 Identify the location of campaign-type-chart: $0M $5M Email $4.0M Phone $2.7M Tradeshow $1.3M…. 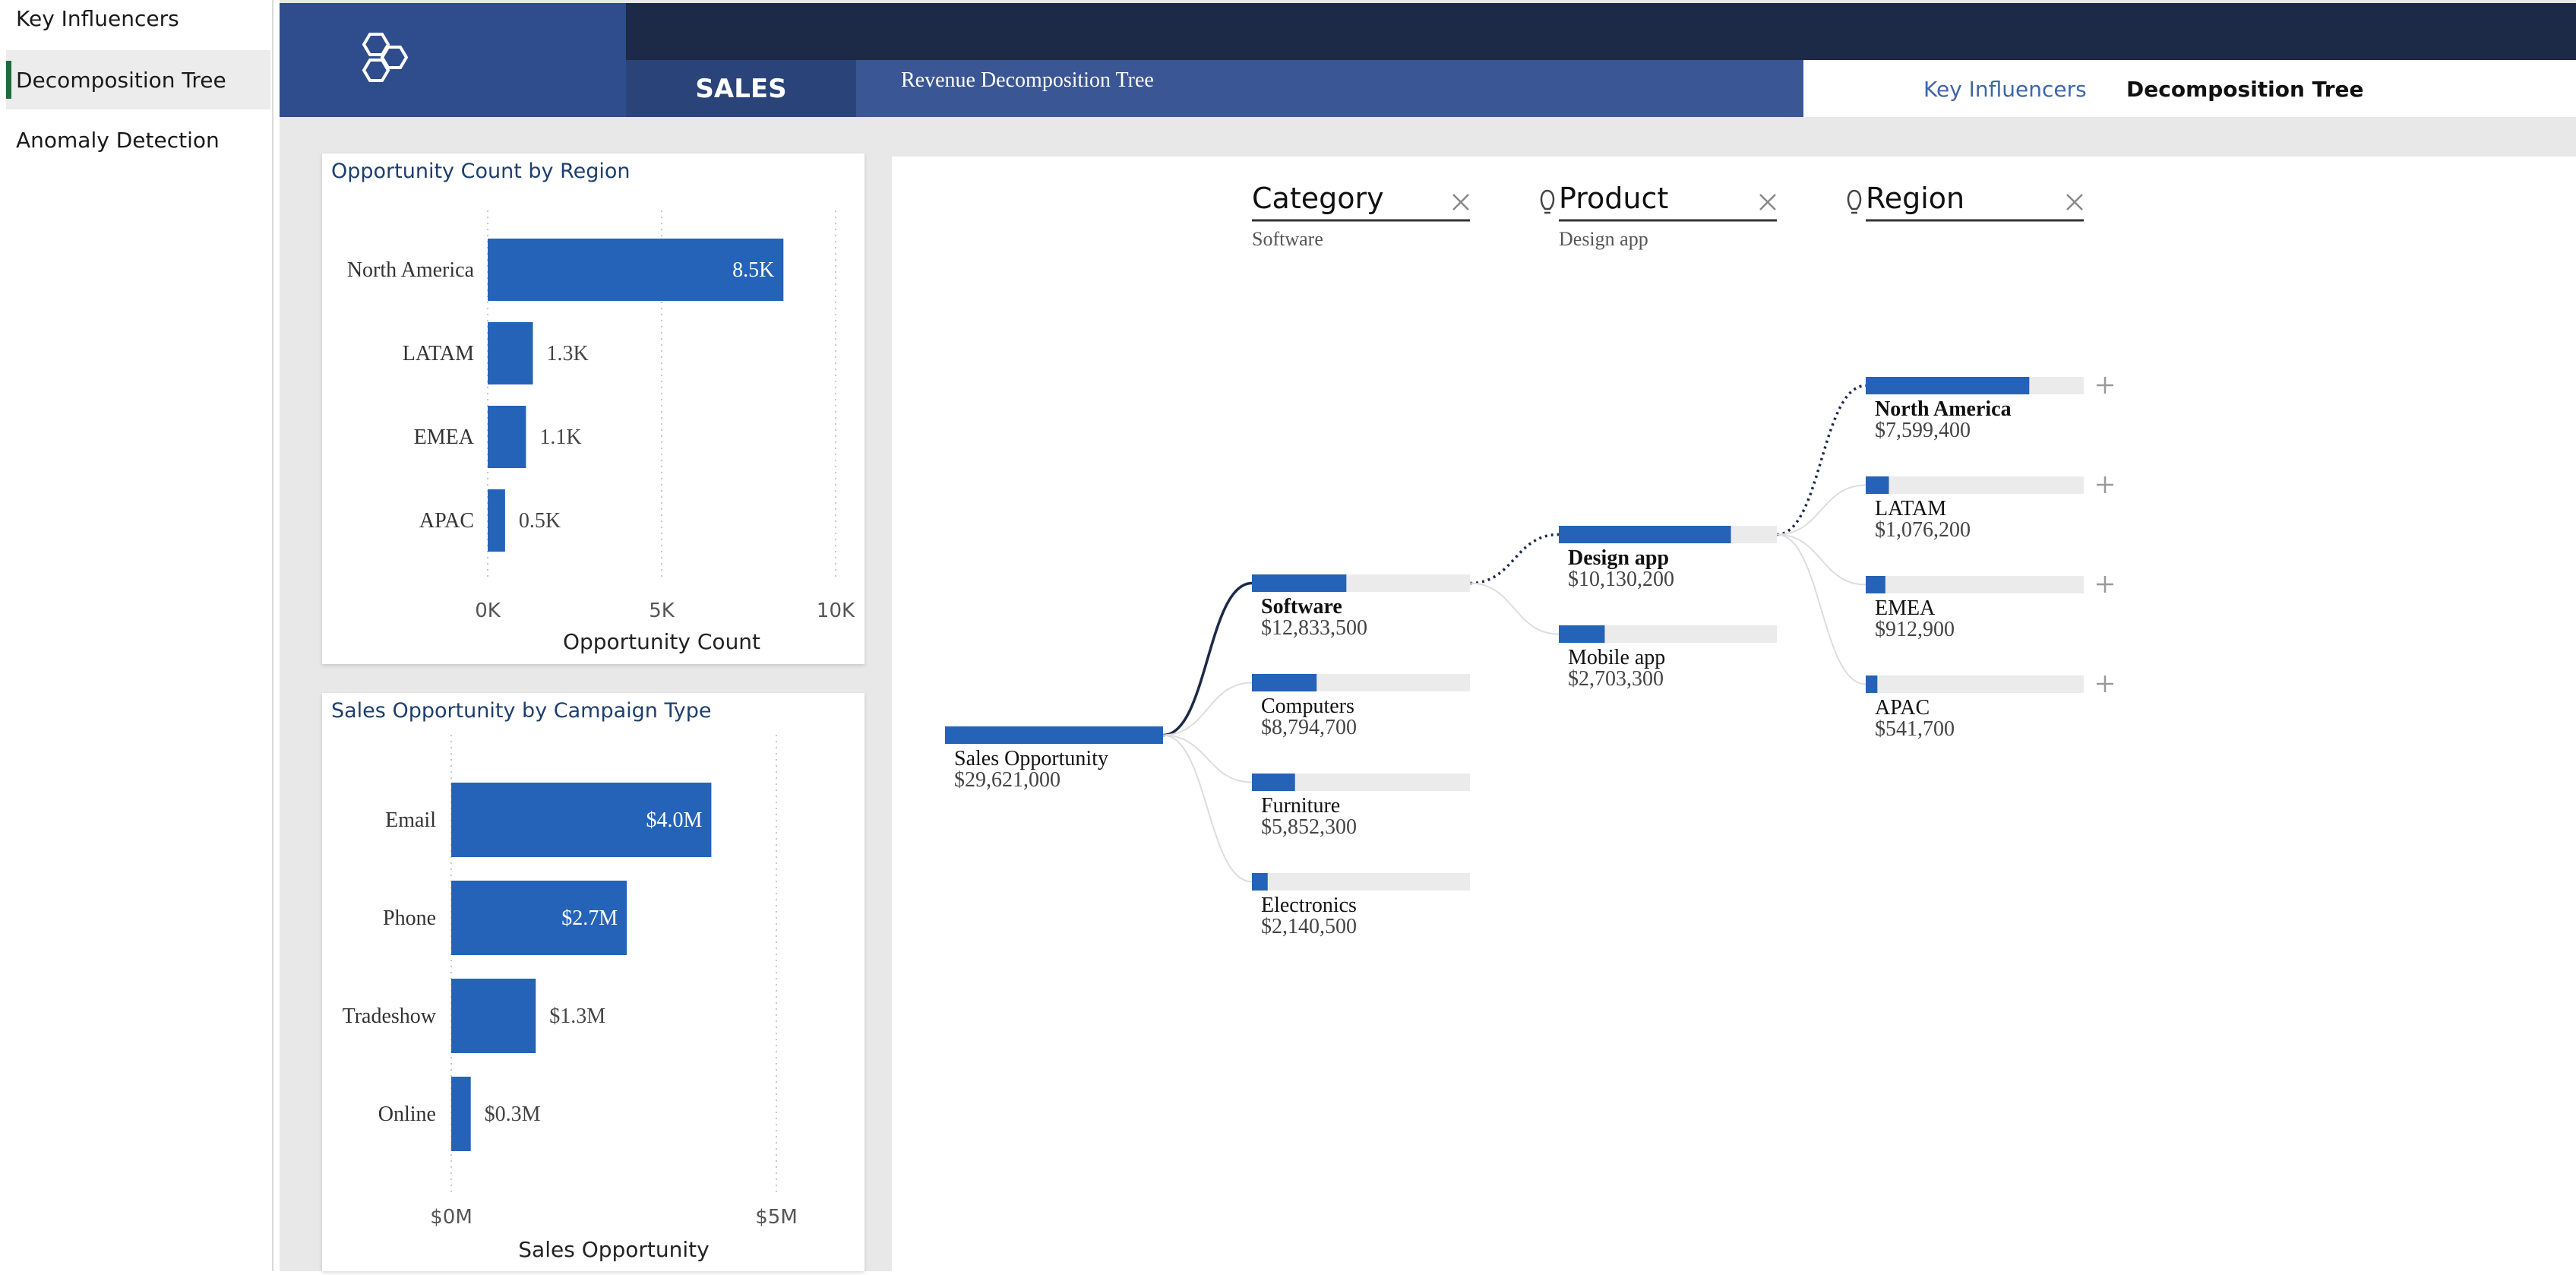
(570, 999).